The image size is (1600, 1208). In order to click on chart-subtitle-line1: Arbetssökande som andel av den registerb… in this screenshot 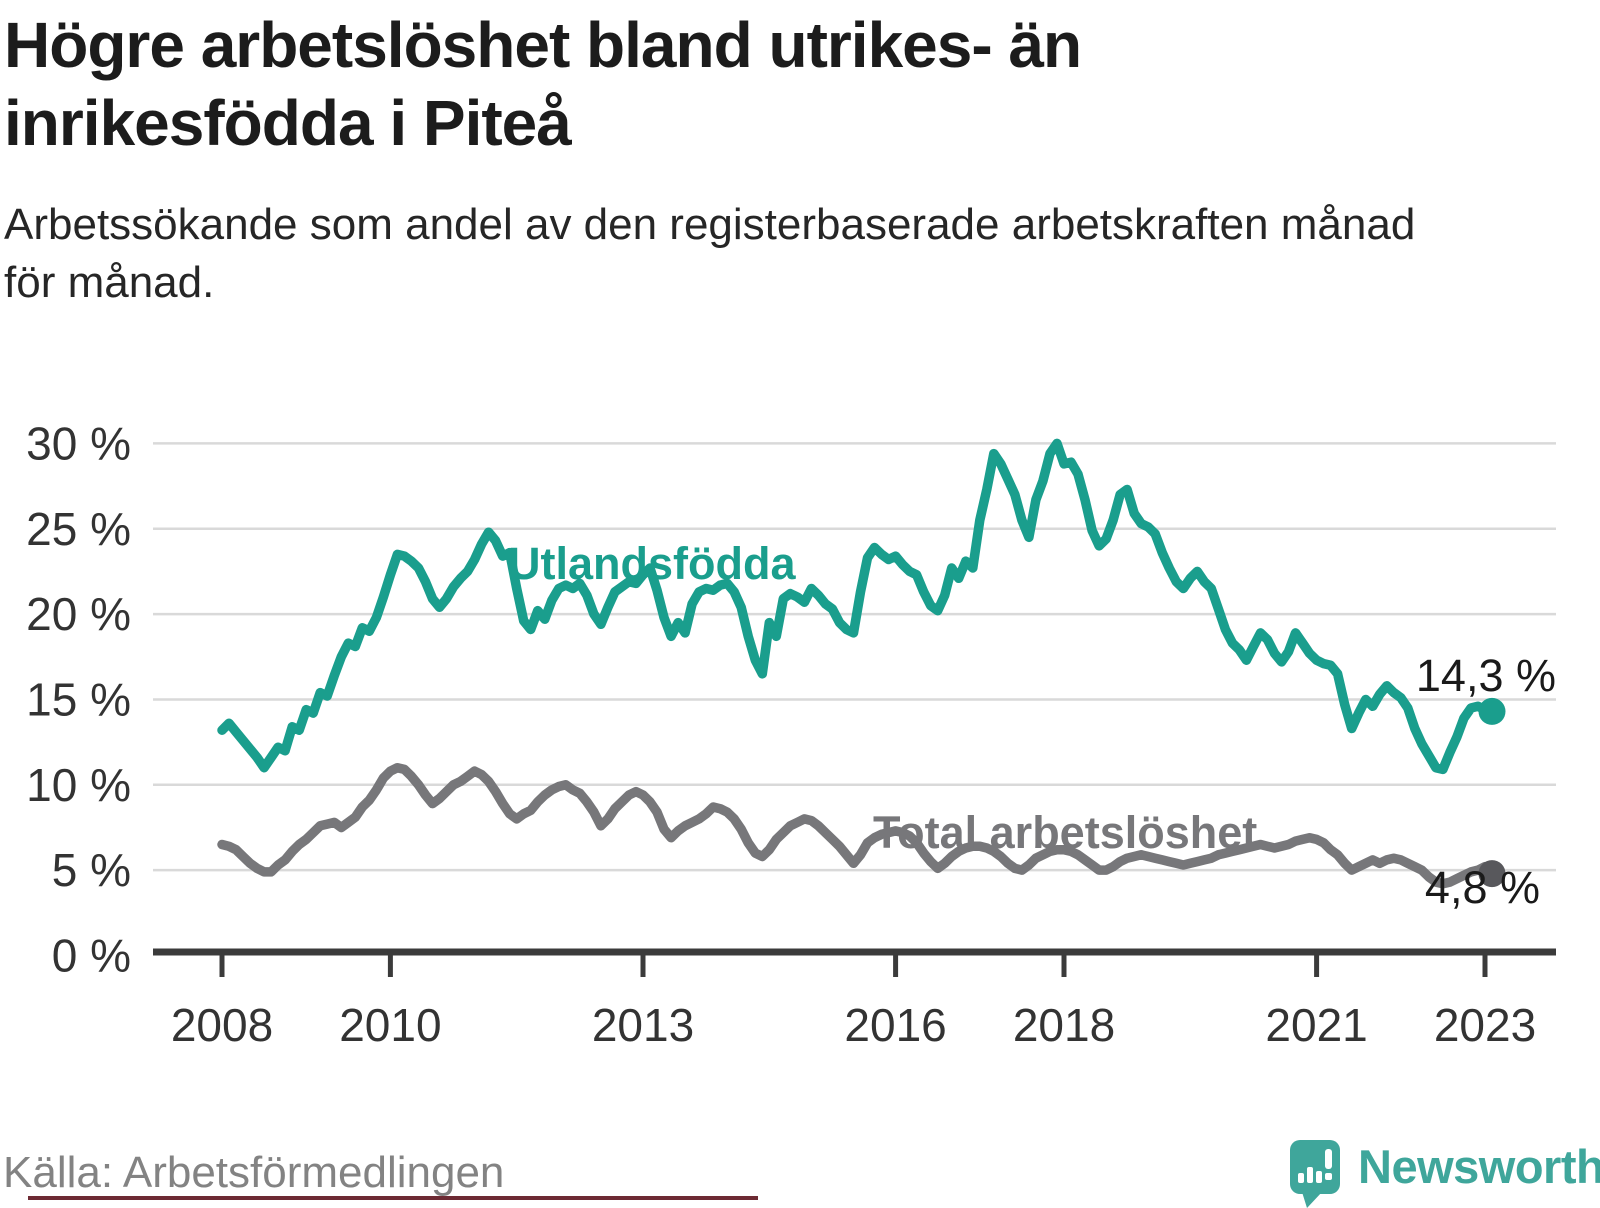, I will do `click(710, 224)`.